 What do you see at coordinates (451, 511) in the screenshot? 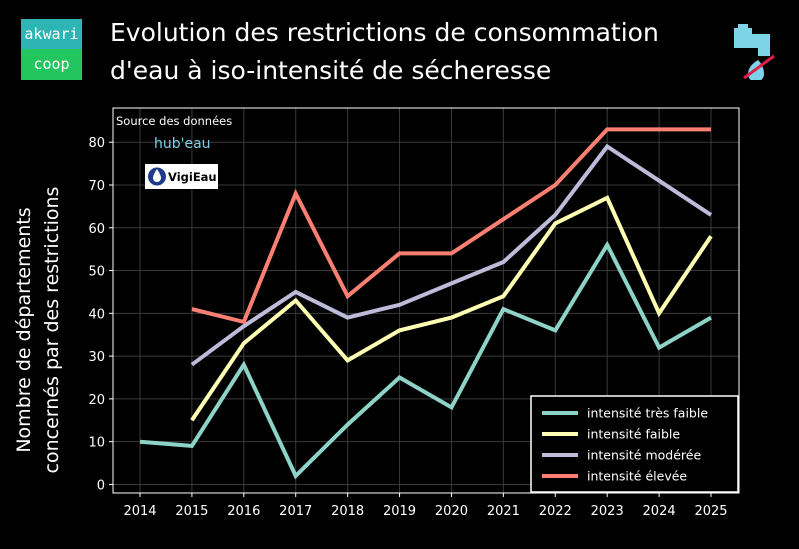
I see `x-tick-label: 2020` at bounding box center [451, 511].